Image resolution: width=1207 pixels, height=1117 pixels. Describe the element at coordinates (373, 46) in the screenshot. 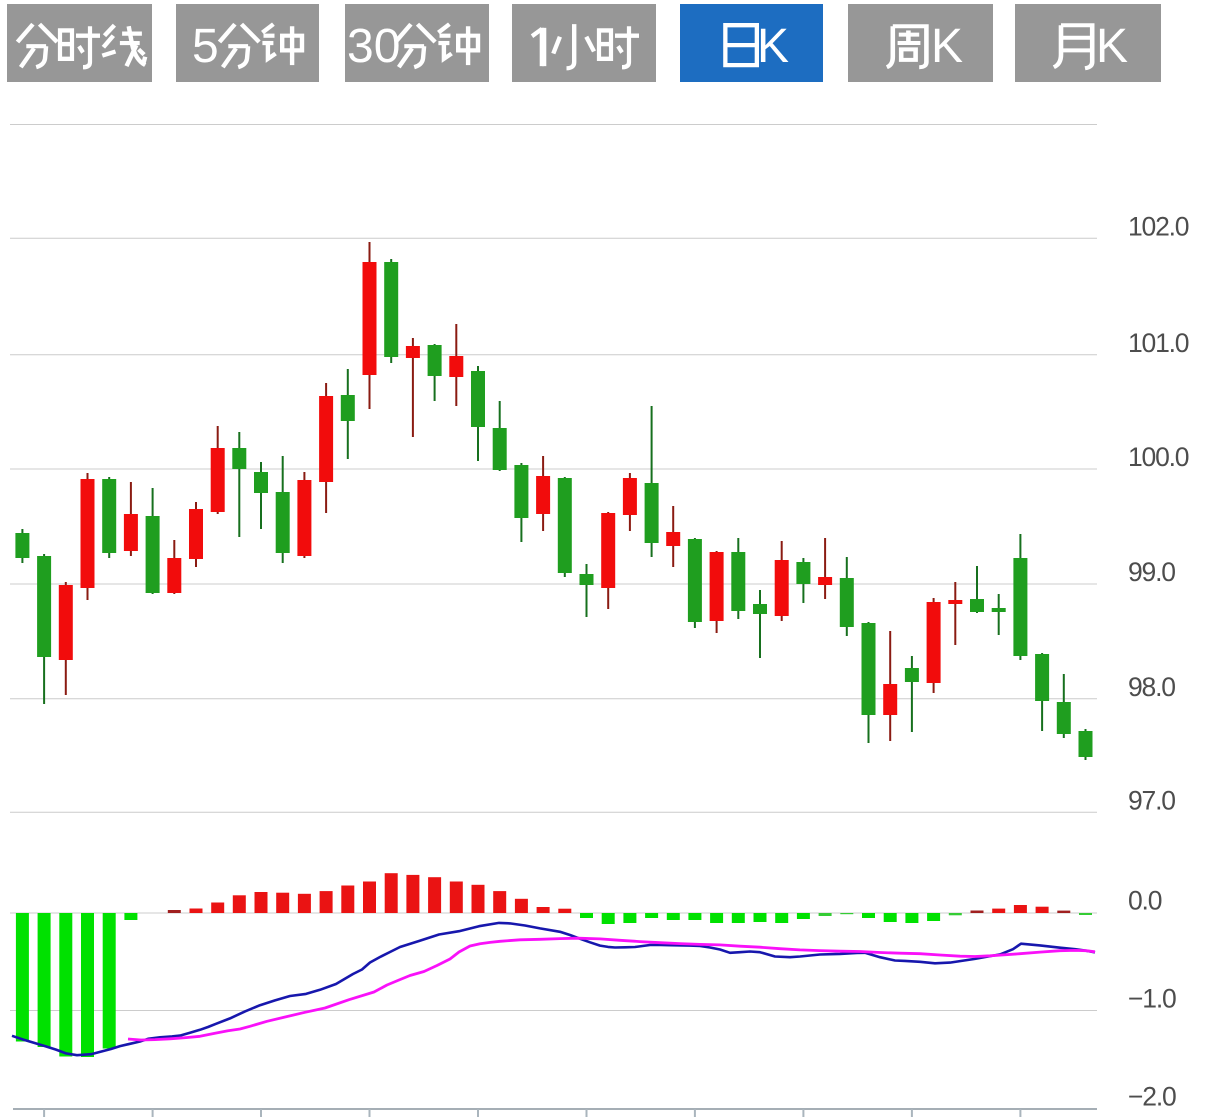

I see `svg-text: 30` at that location.